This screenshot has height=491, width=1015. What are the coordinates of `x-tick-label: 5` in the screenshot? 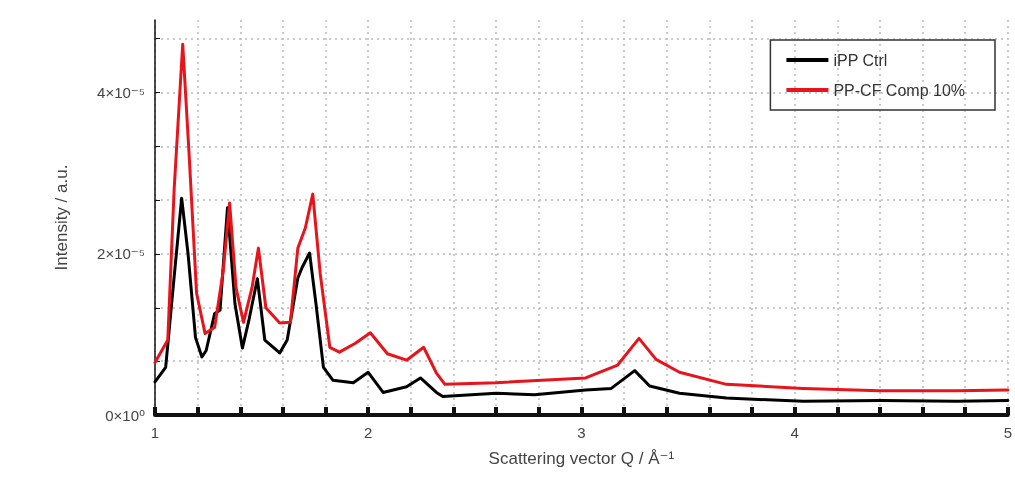 It's located at (1007, 432).